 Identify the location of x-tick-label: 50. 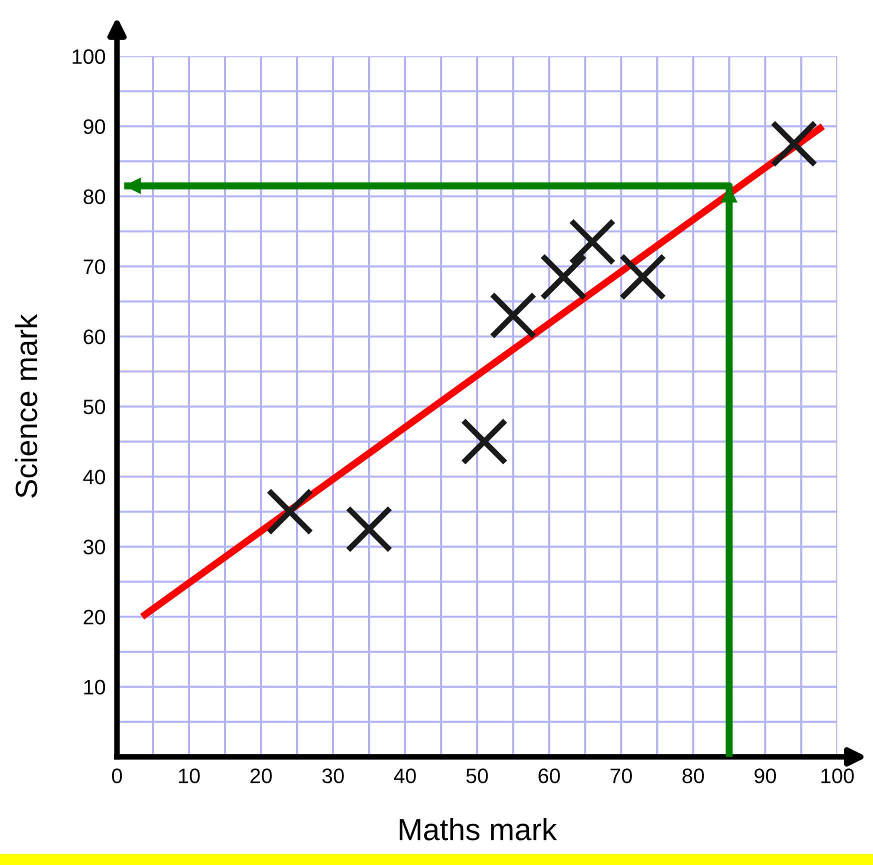
(477, 776).